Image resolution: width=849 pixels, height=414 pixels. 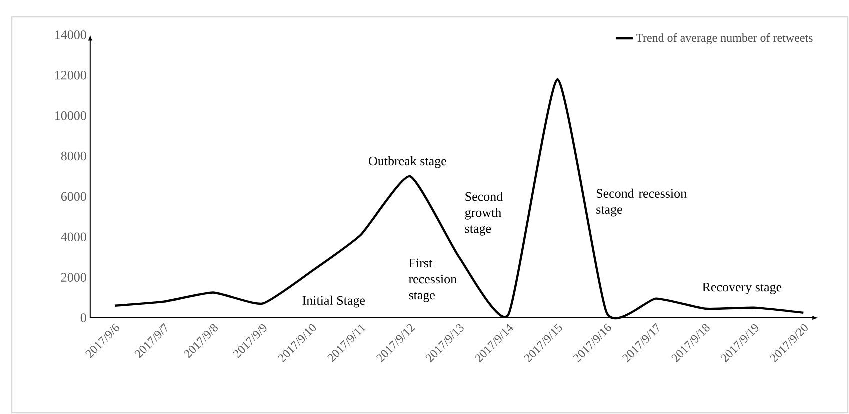 What do you see at coordinates (73, 237) in the screenshot?
I see `y-tick-label: 4000` at bounding box center [73, 237].